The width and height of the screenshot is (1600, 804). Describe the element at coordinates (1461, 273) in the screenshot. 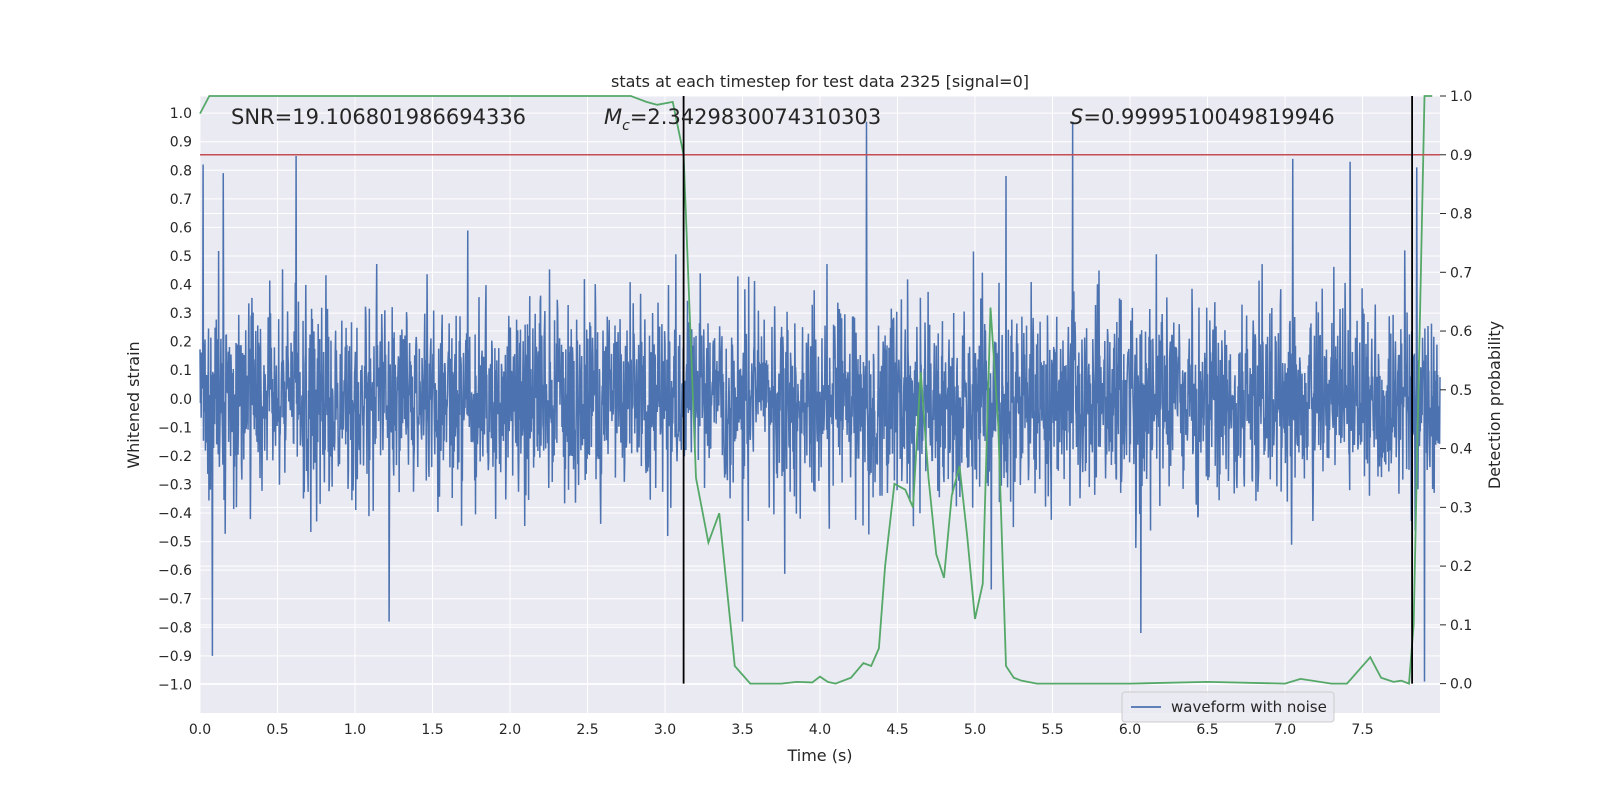

I see `y-right-tick-label: 0.7` at that location.